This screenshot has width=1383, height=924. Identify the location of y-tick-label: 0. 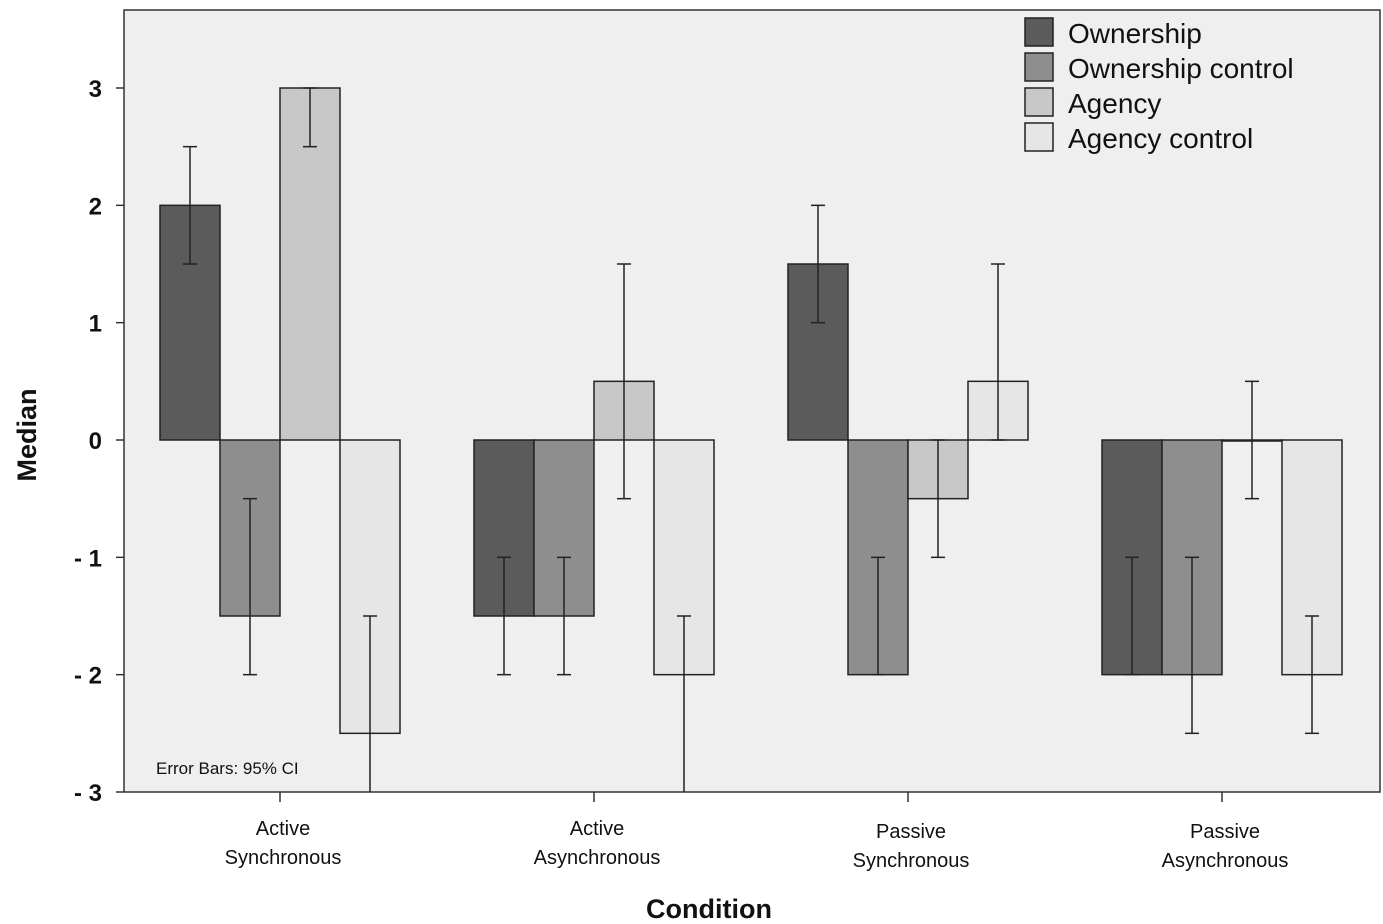
(95, 441).